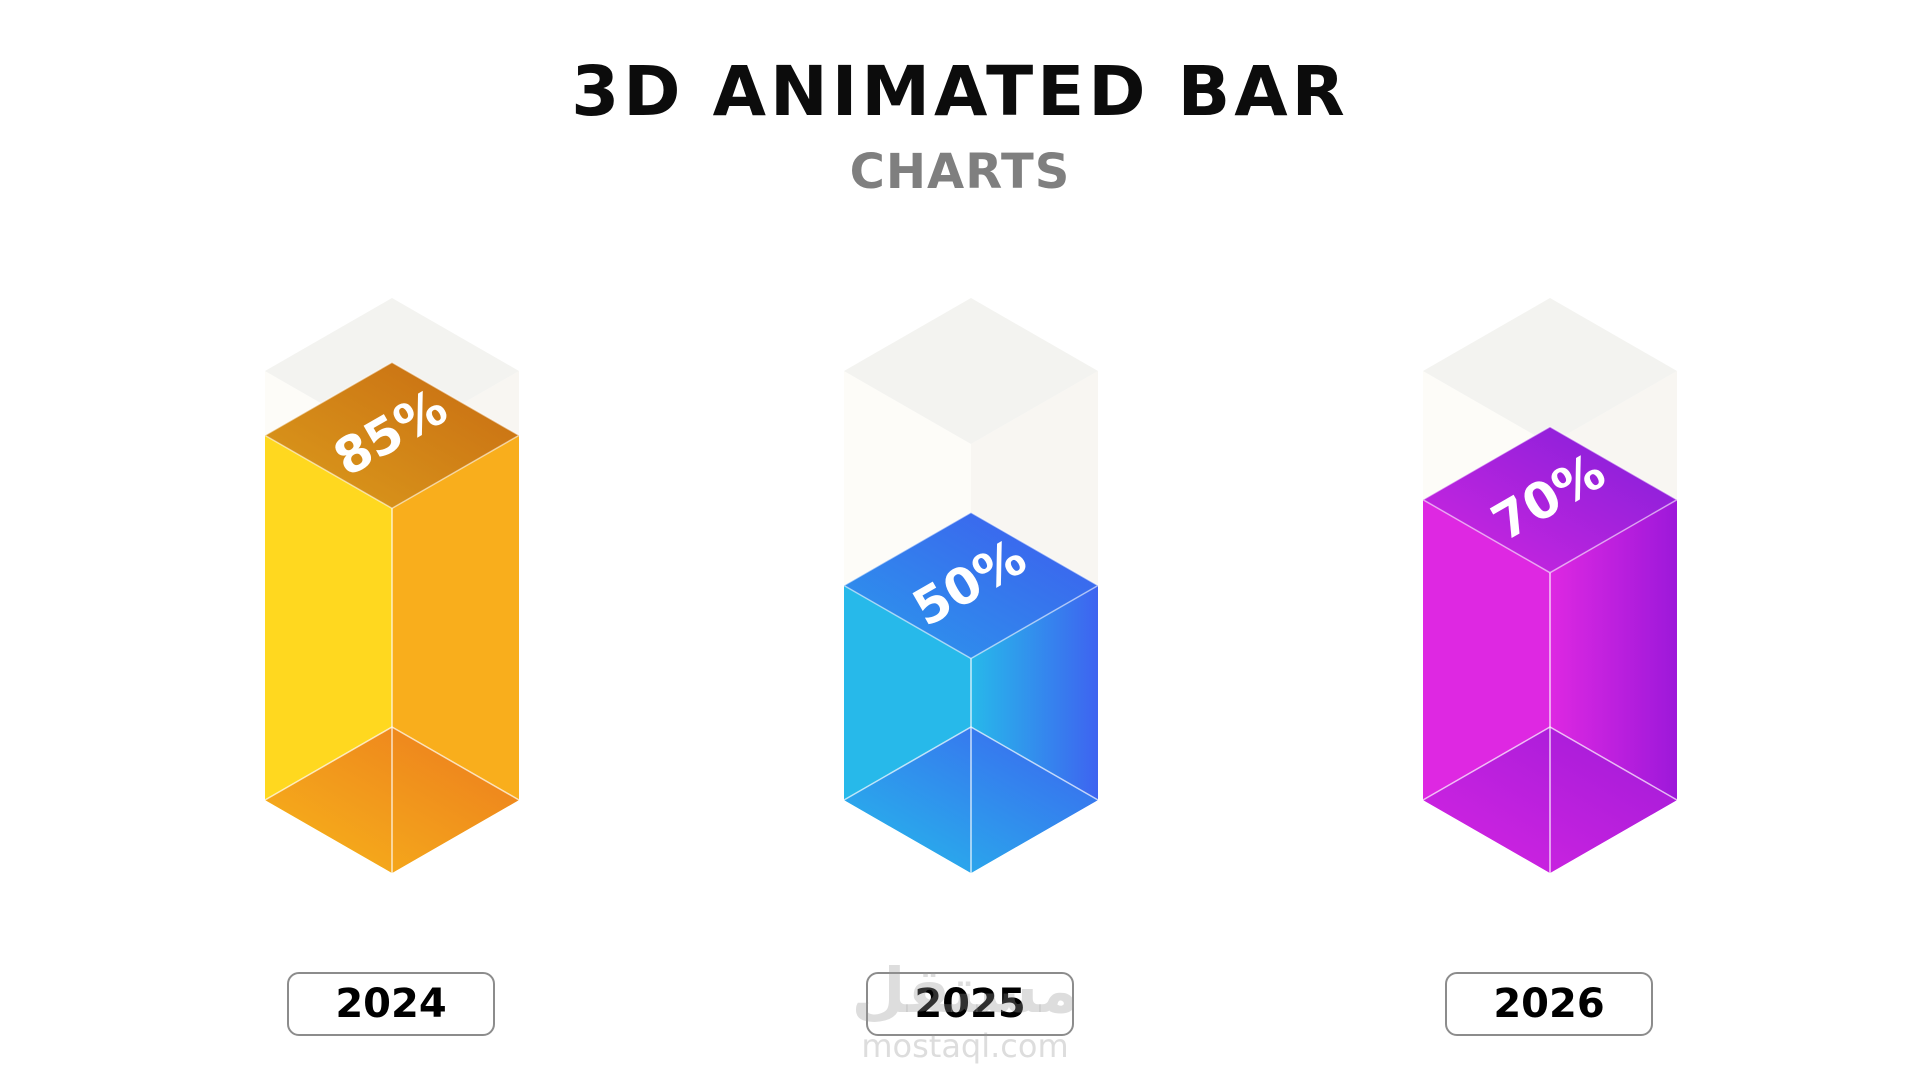  Describe the element at coordinates (1550, 499) in the screenshot. I see `bar-top-2026` at that location.